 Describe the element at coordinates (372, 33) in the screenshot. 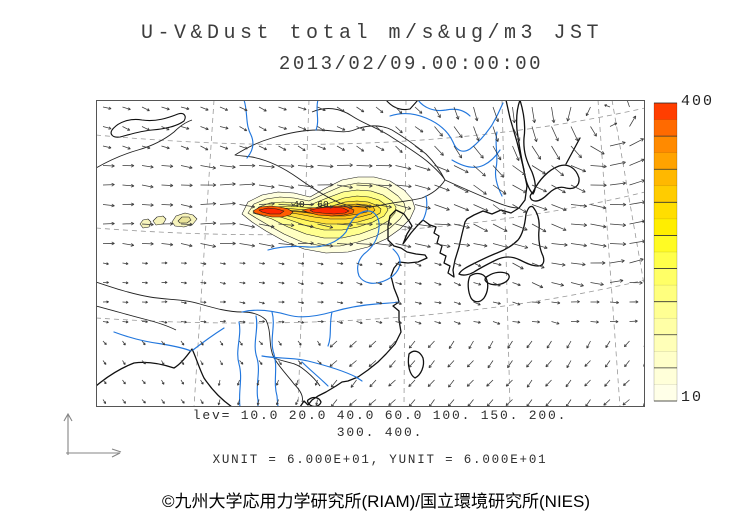

I see `plot-title: U-V&Dust total m/s&ug/m3 JST` at that location.